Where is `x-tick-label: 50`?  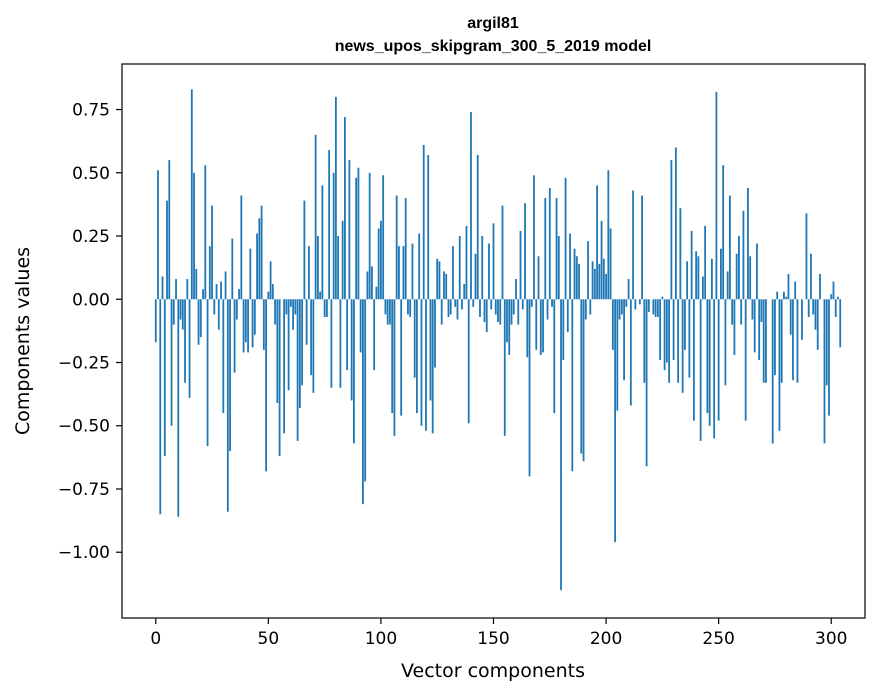 x-tick-label: 50 is located at coordinates (269, 639).